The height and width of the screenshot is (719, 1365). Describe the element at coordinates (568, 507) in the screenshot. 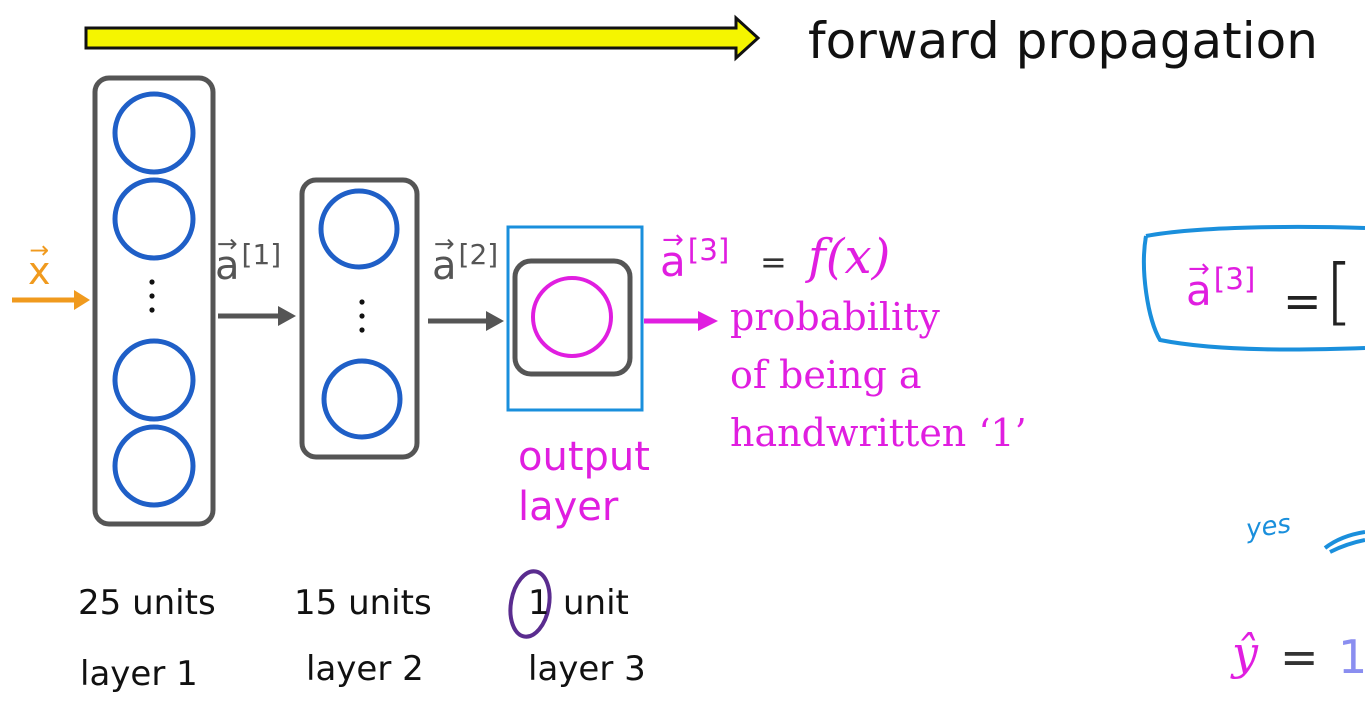

I see `output-layer-label-line: layer` at that location.